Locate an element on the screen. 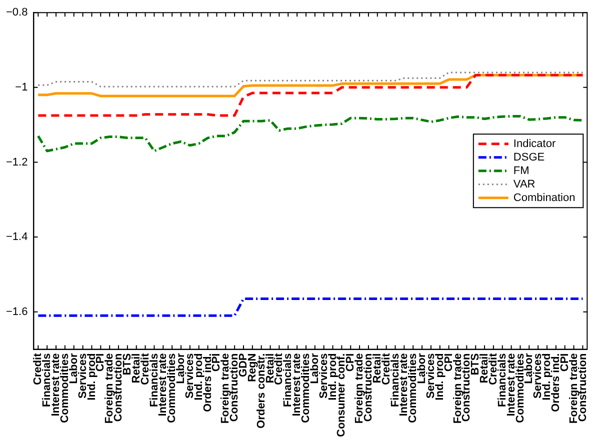 The image size is (600, 441). x-tick-label: Construction is located at coordinates (582, 387).